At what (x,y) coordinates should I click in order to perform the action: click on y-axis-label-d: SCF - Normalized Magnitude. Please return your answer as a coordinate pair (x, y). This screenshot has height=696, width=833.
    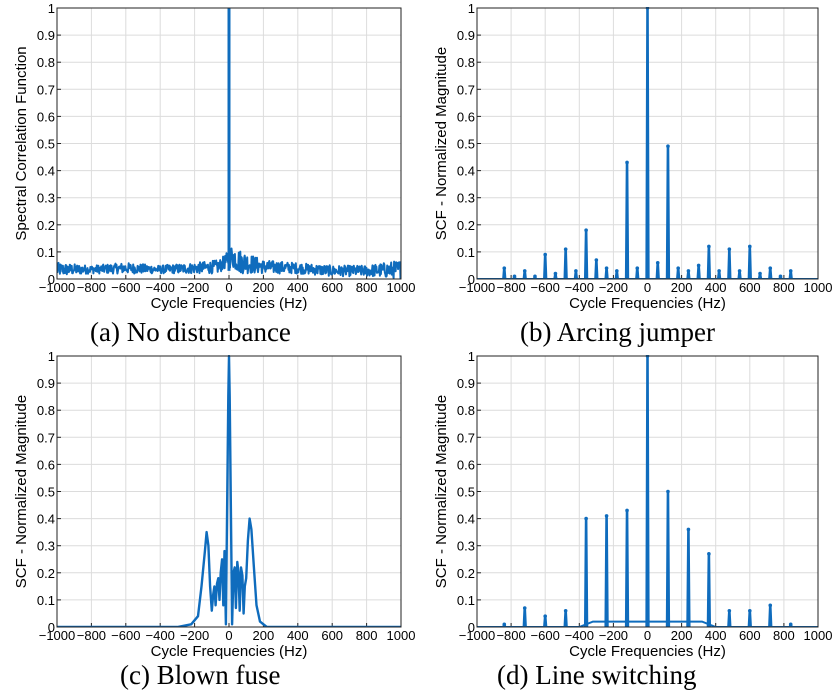
    Looking at the image, I should click on (441, 491).